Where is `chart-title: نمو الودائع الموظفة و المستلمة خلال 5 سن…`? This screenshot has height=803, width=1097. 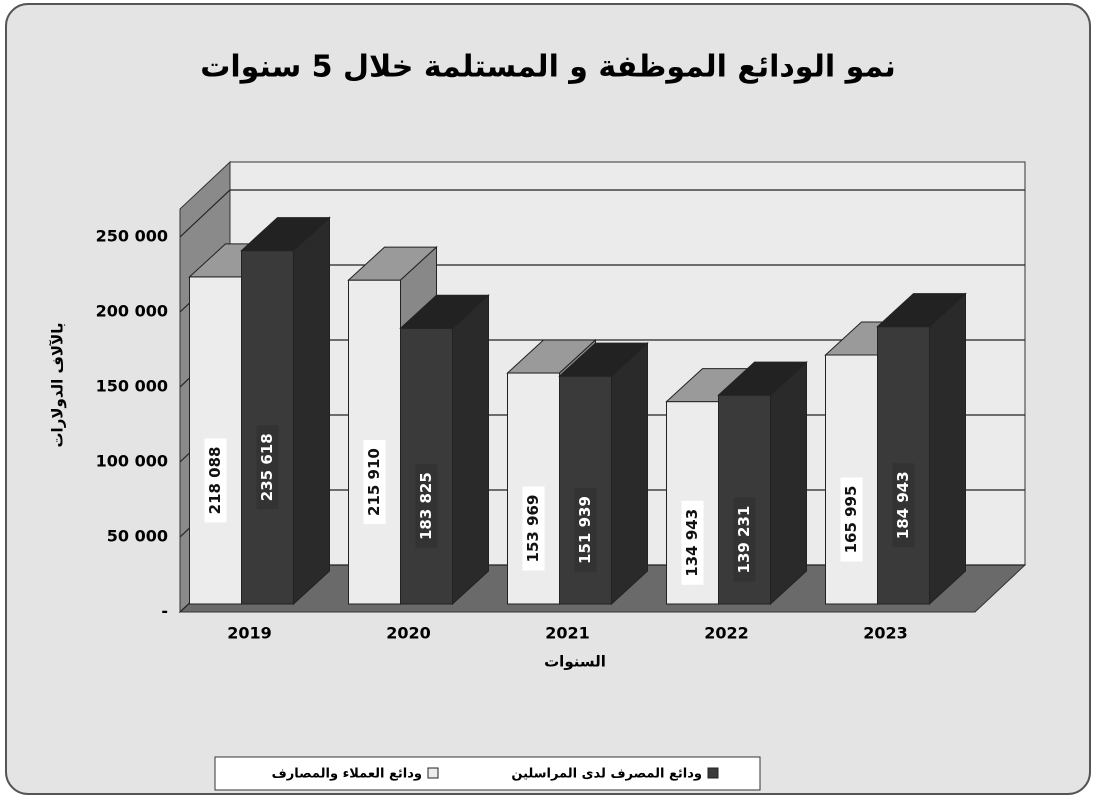 chart-title: نمو الودائع الموظفة و المستلمة خلال 5 سن… is located at coordinates (548, 67).